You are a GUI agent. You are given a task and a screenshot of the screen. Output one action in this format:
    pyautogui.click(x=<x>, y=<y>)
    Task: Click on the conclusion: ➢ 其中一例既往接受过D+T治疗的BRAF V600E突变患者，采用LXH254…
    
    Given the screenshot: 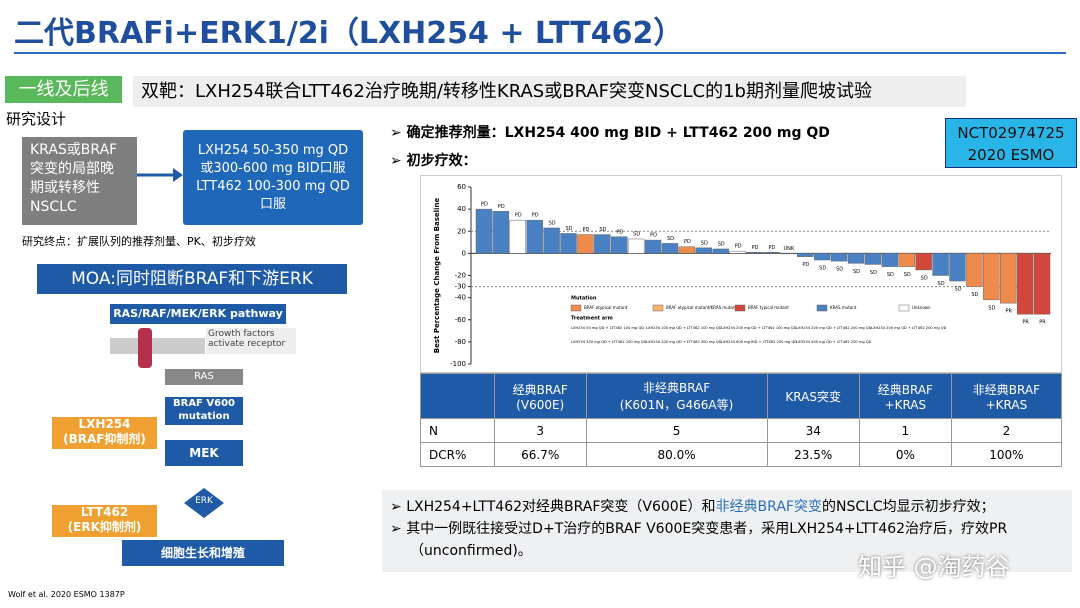 What is the action you would take?
    pyautogui.click(x=699, y=540)
    